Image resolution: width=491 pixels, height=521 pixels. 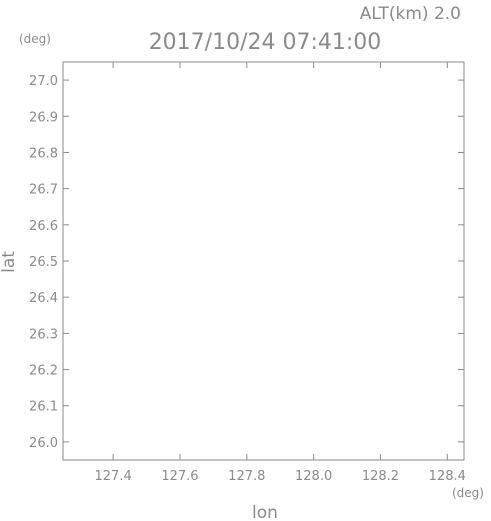 What do you see at coordinates (43, 334) in the screenshot?
I see `y-tick-label: 26.3` at bounding box center [43, 334].